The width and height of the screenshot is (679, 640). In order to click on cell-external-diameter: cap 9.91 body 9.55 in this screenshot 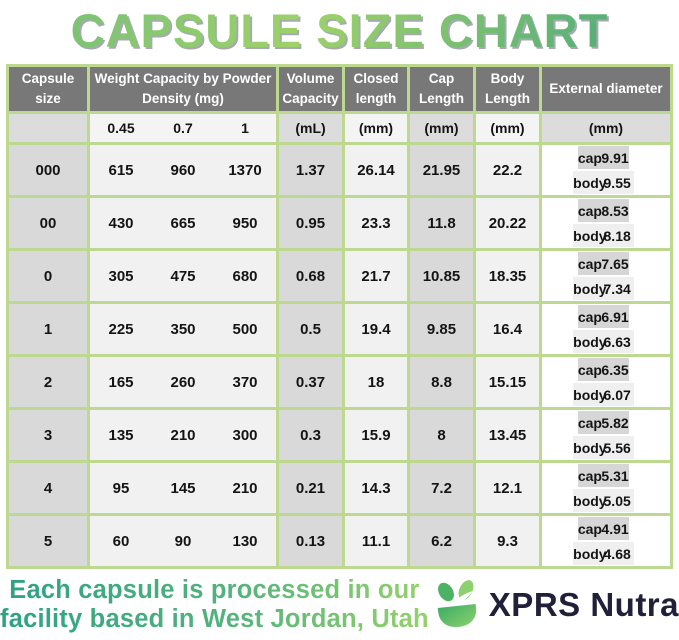, I will do `click(606, 170)`.